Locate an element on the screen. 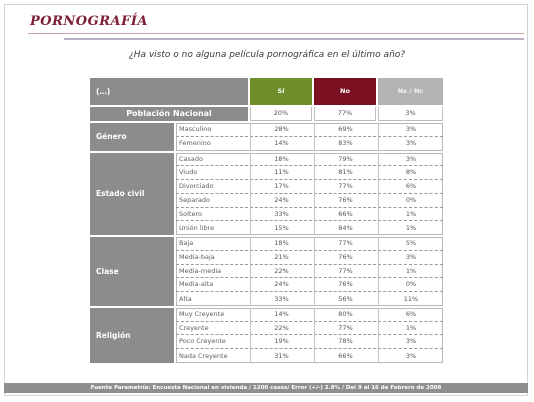  row-label: Femenino is located at coordinates (195, 143).